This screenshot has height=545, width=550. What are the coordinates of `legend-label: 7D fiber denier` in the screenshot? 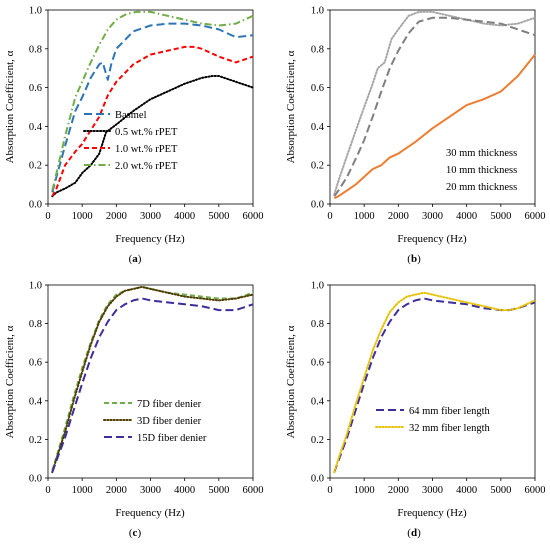 It's located at (169, 404).